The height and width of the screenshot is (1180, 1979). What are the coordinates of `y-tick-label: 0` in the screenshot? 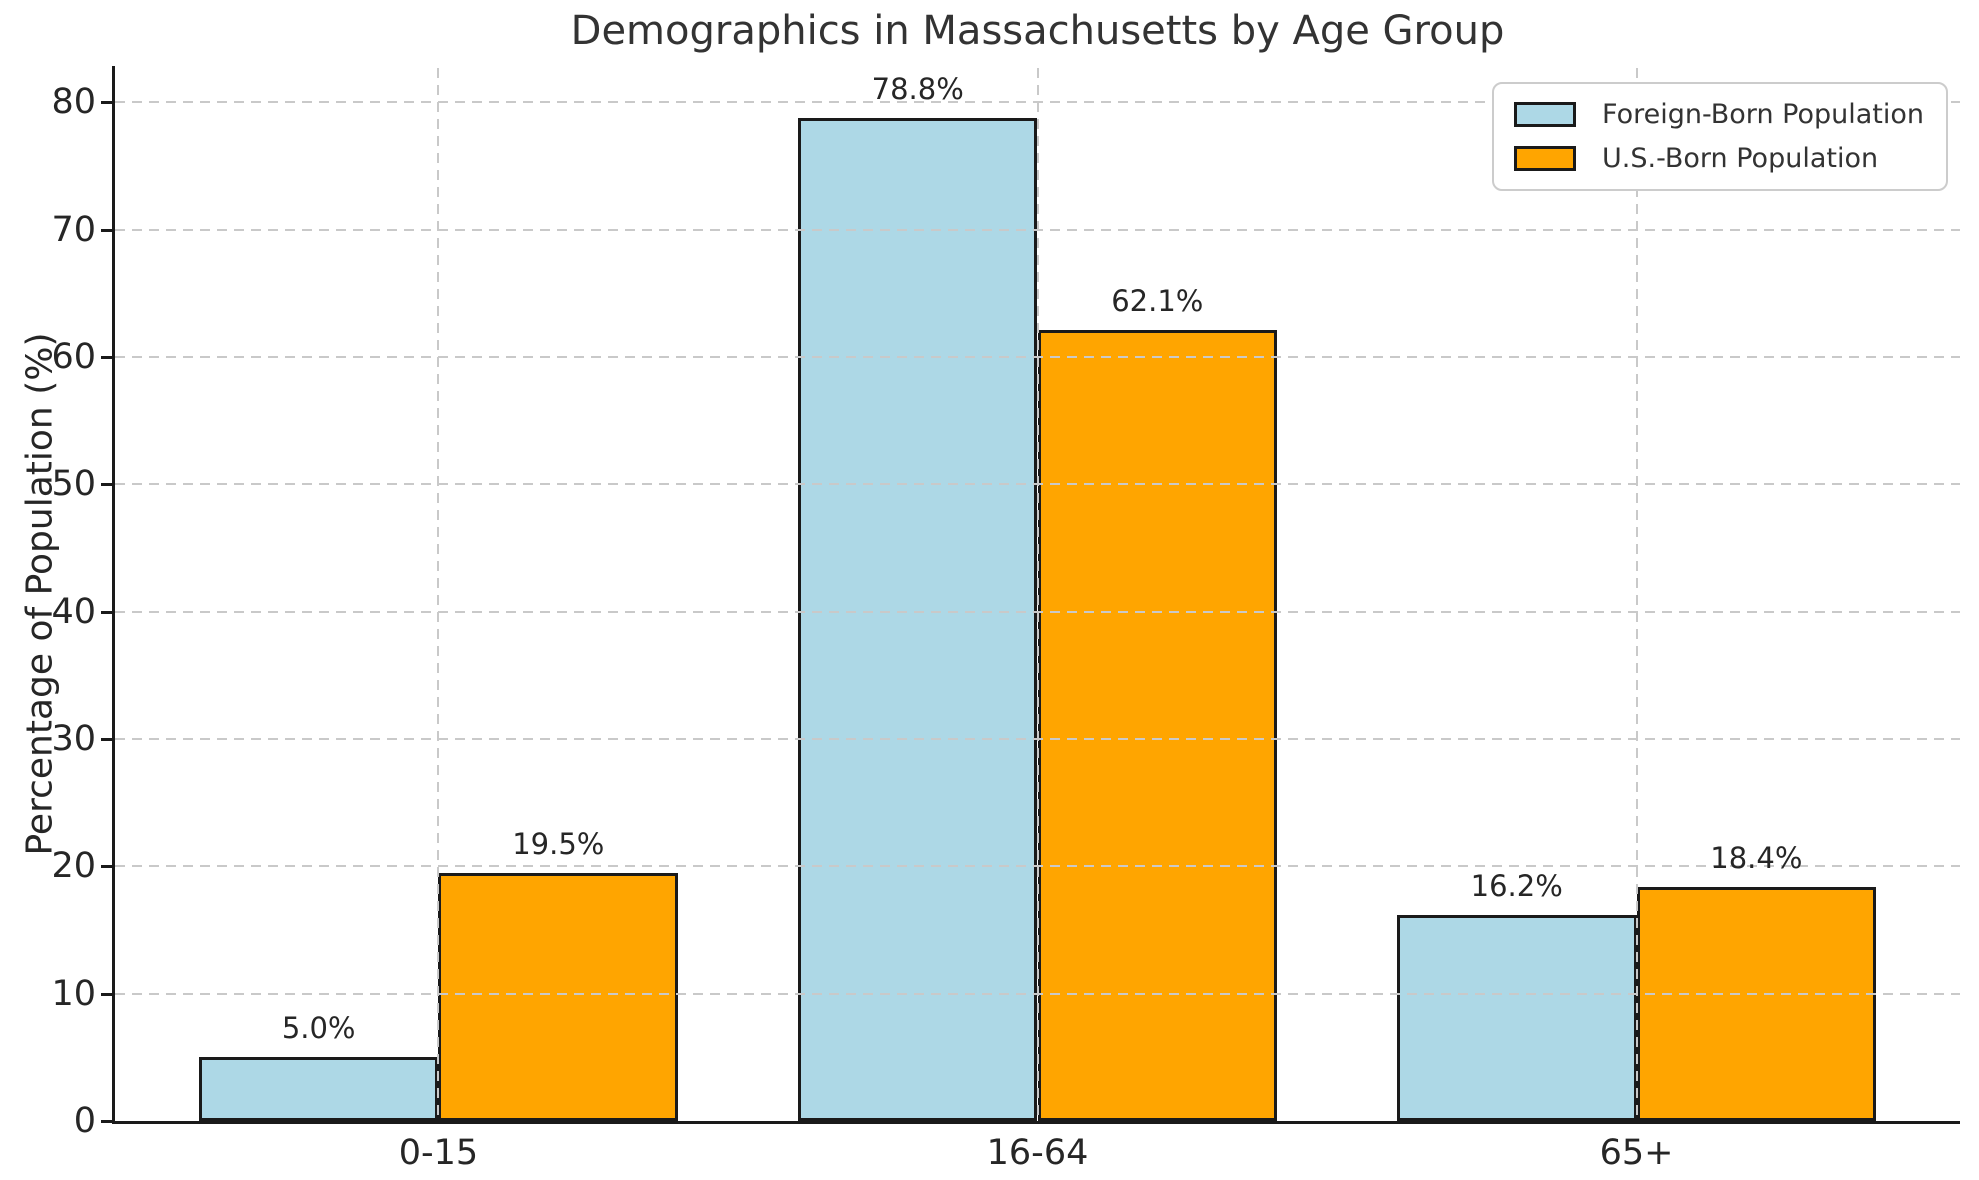 It's located at (84, 1121).